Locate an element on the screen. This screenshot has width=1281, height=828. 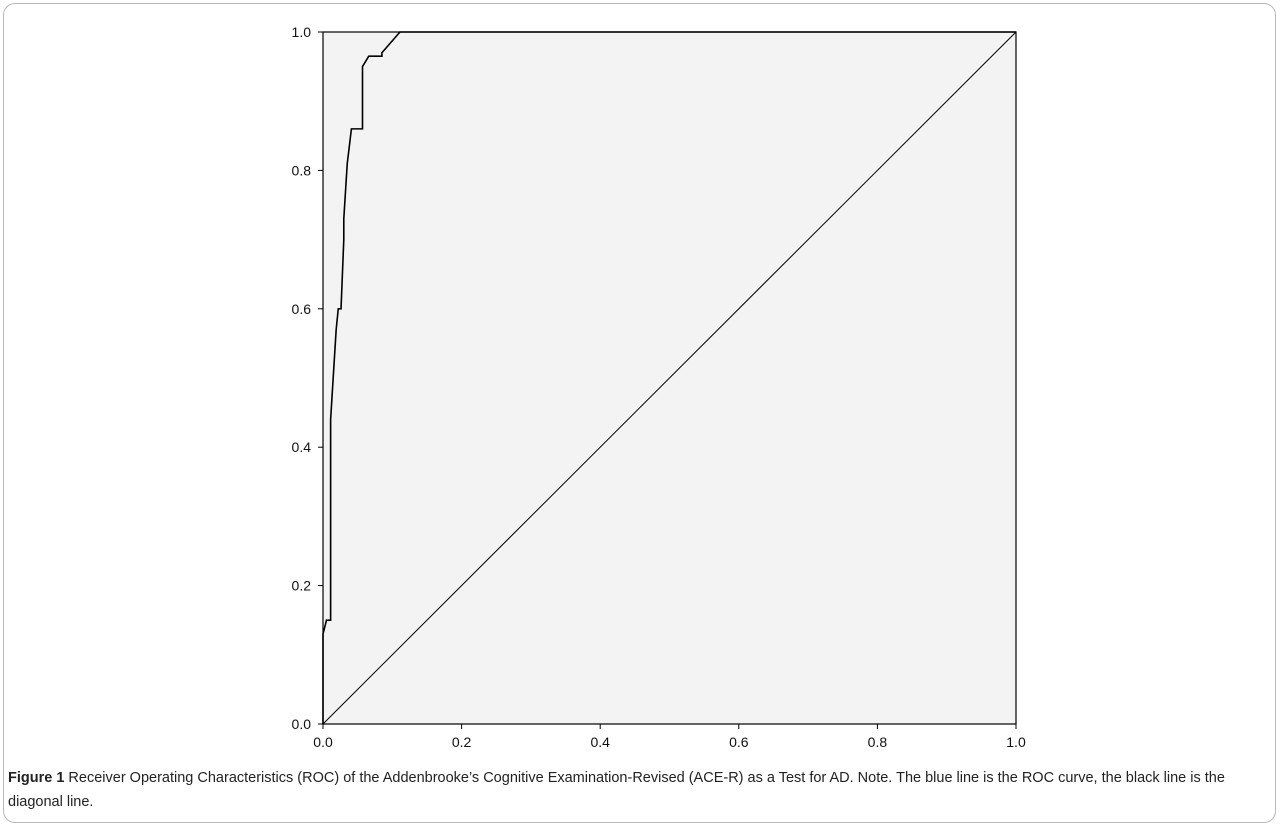
x-tick-label: 0.4 is located at coordinates (600, 742).